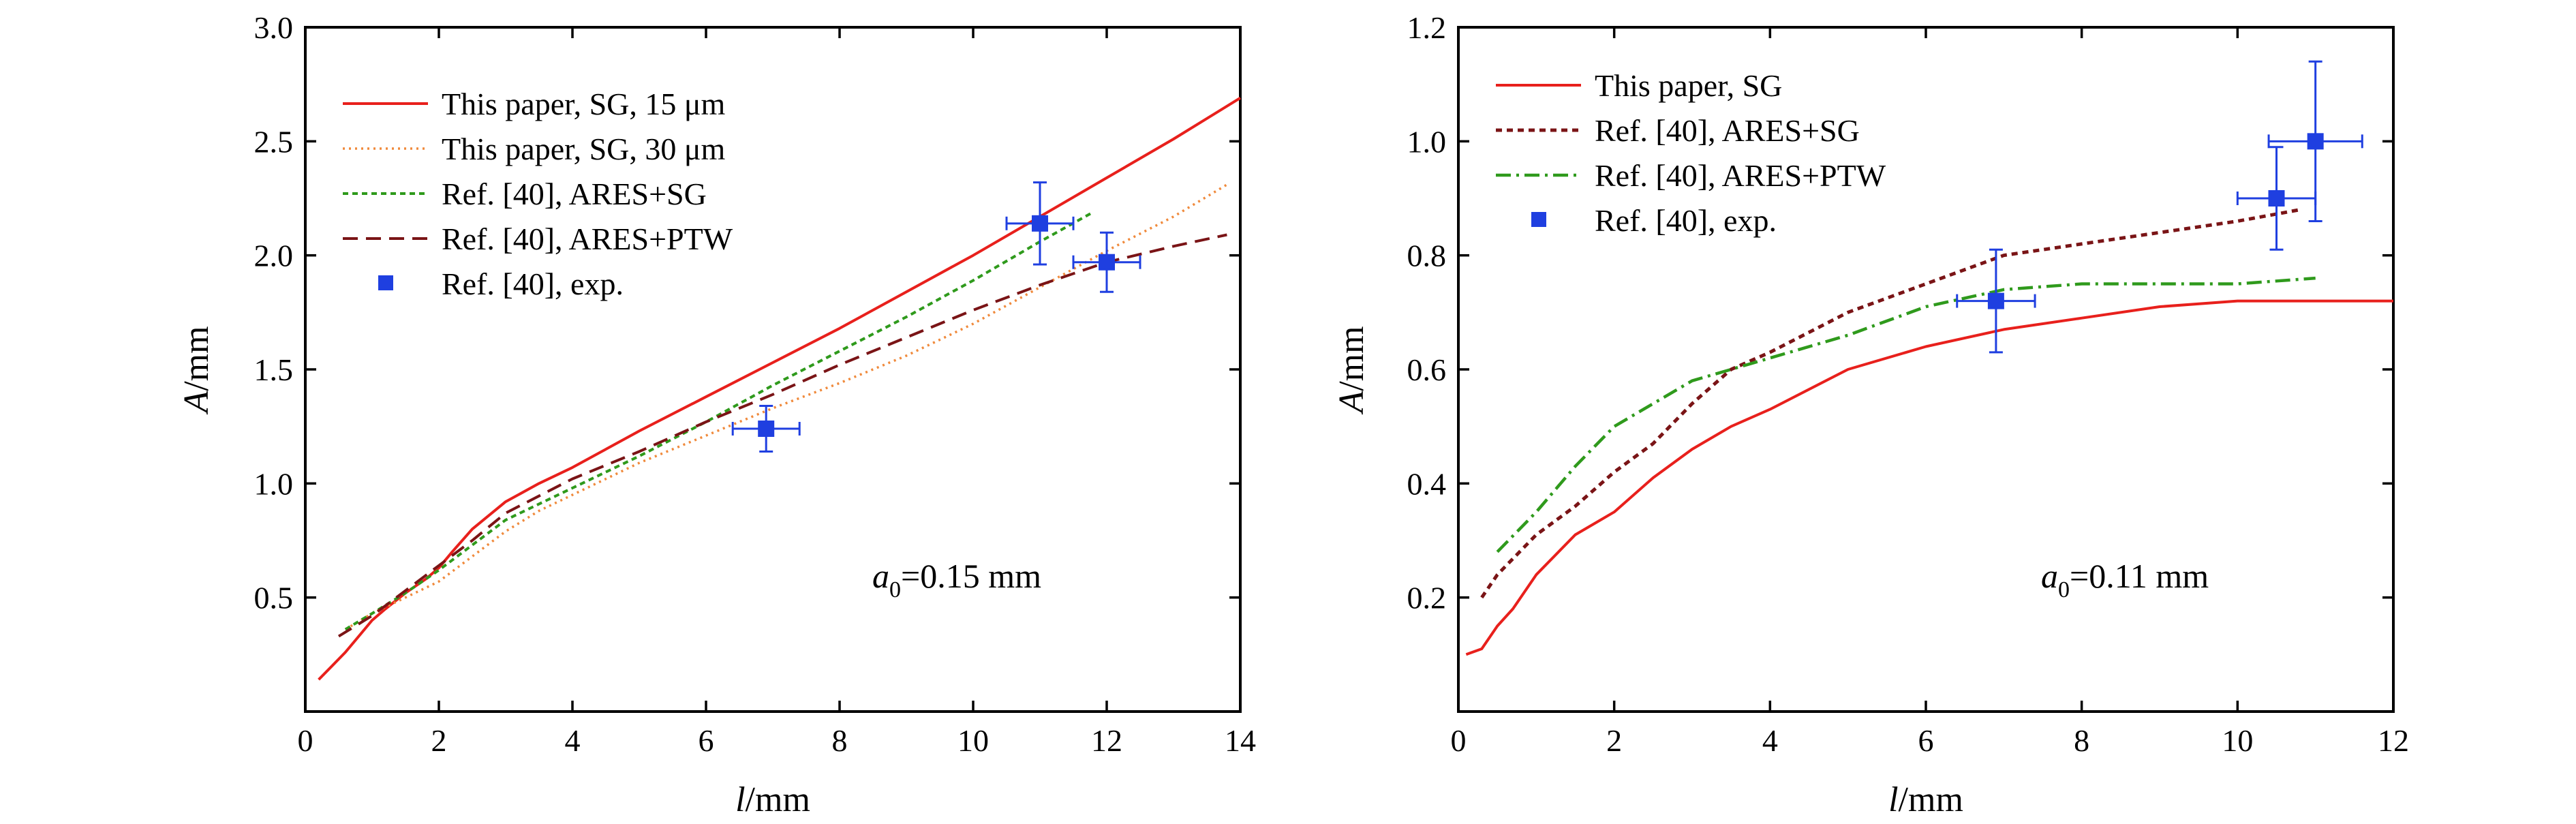 The image size is (2576, 824). I want to click on y-tick-label: 0.6, so click(1427, 369).